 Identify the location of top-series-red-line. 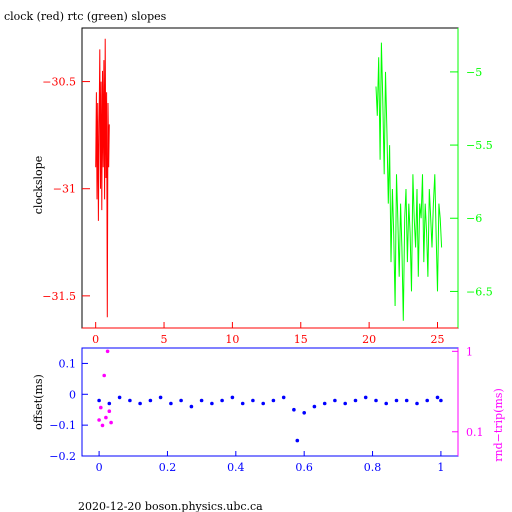
(102, 178).